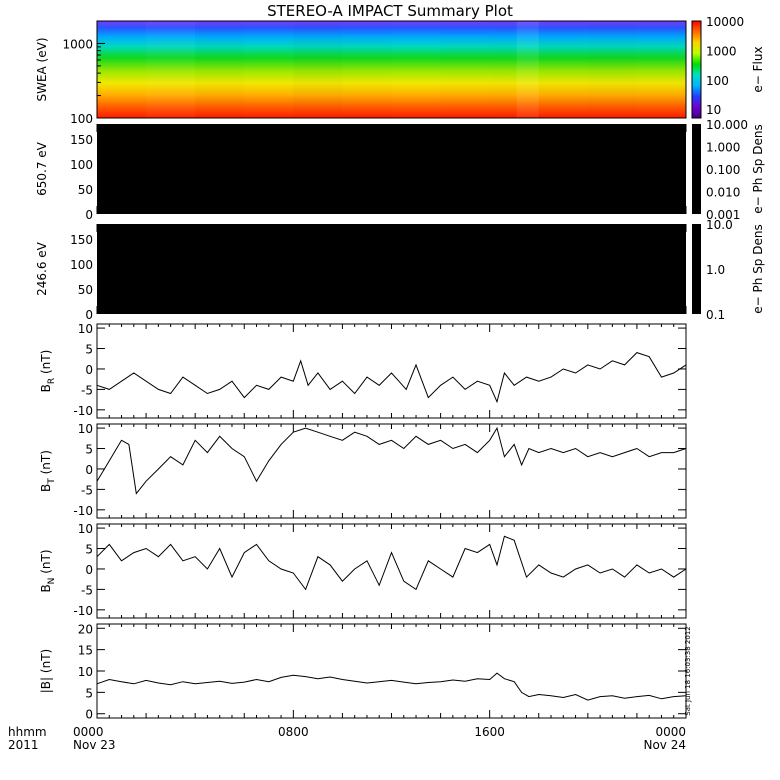 The image size is (780, 780). What do you see at coordinates (27, 732) in the screenshot?
I see `x-axis-row-label: hhmm` at bounding box center [27, 732].